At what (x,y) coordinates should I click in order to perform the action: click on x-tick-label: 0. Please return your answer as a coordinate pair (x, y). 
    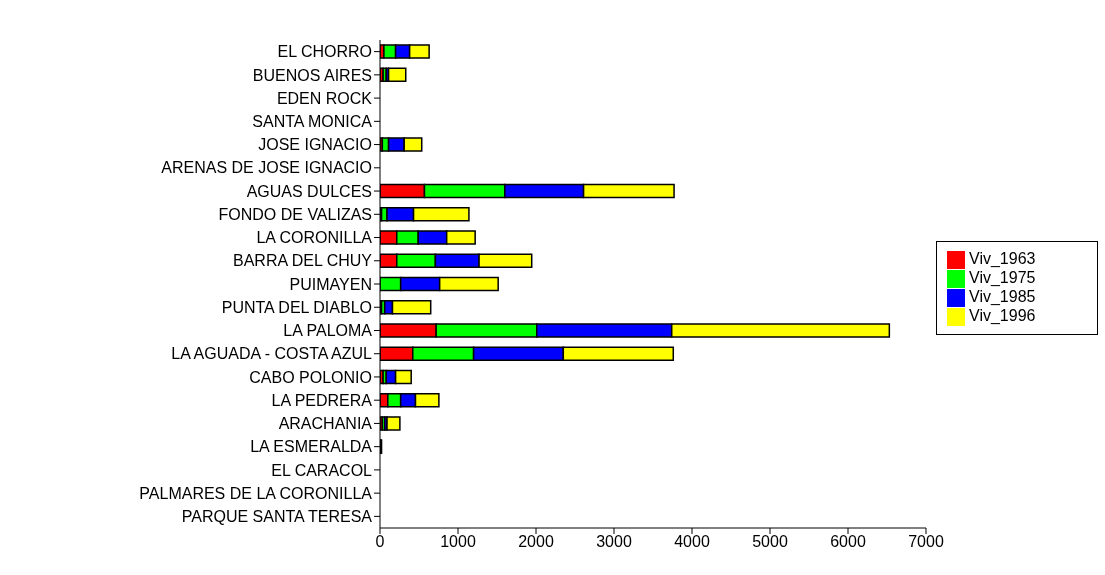
    Looking at the image, I should click on (380, 542).